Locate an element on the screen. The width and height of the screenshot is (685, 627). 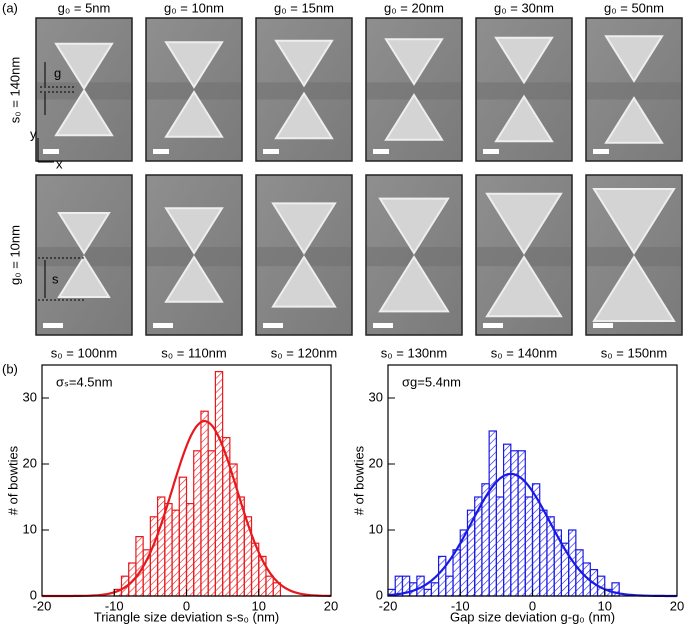
column-label: s₀ = 130nm is located at coordinates (414, 352).